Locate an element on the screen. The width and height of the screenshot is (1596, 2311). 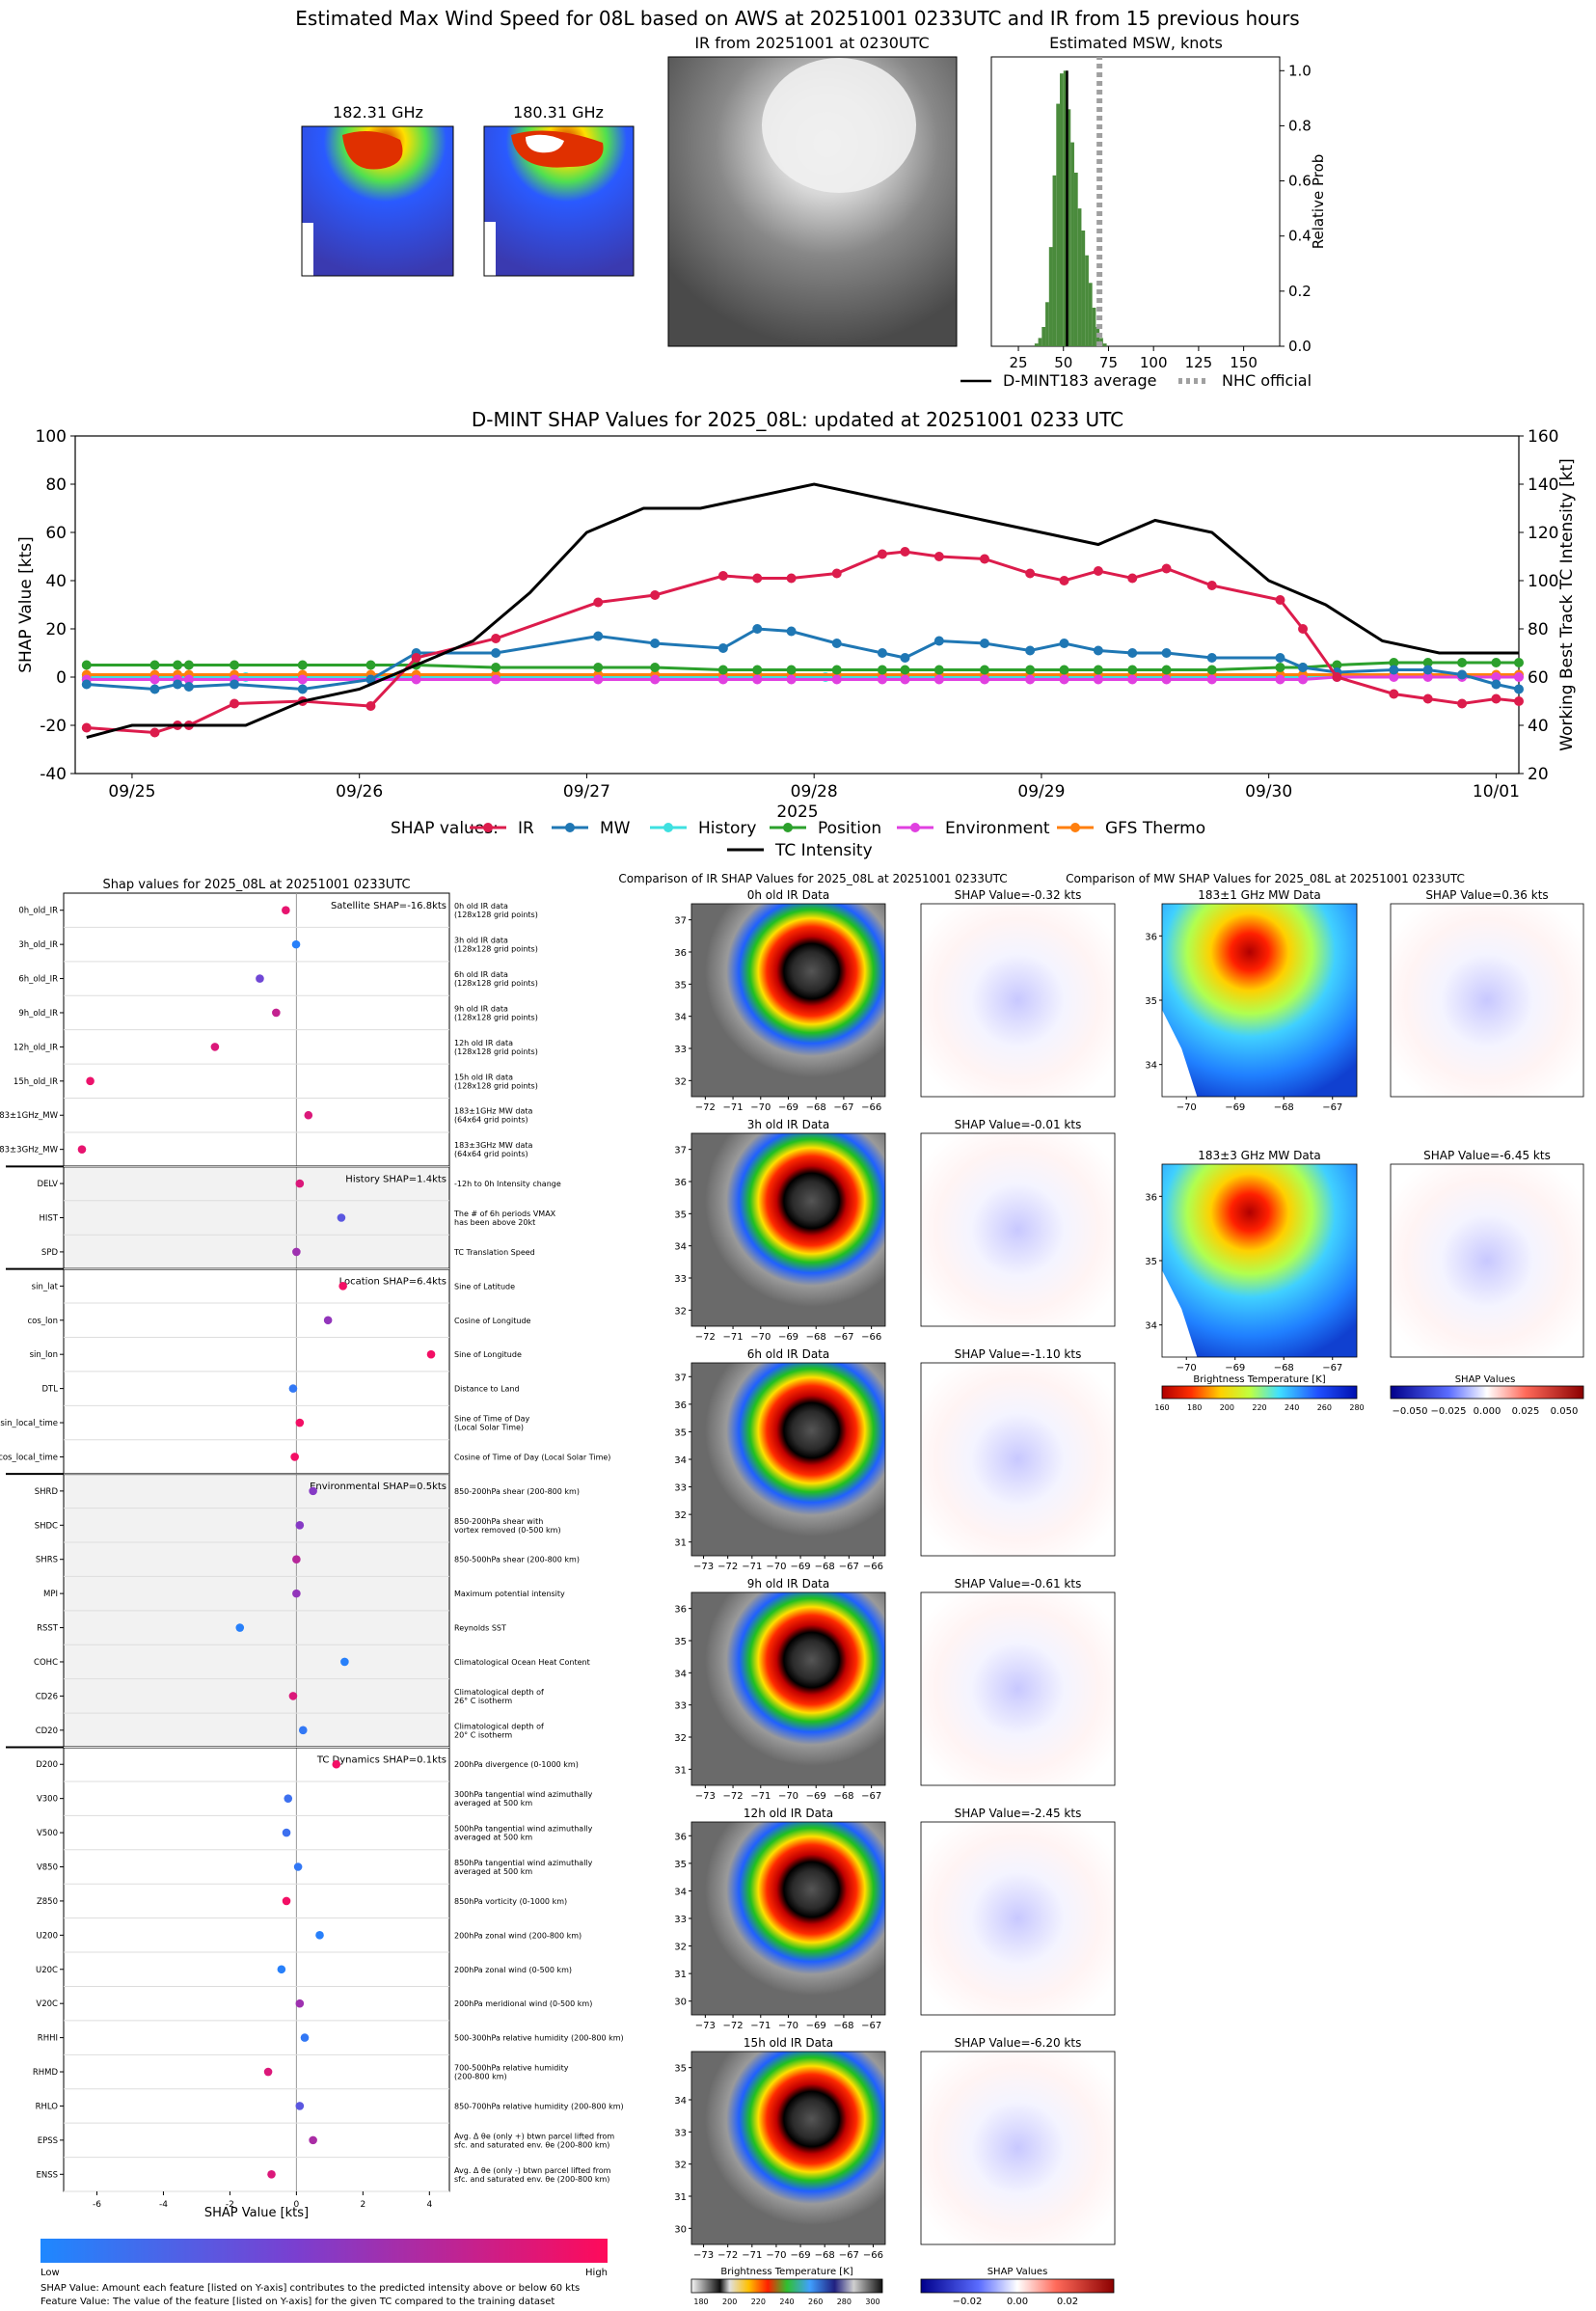
ir-data-4-xtick-label: −70 is located at coordinates (788, 2026).